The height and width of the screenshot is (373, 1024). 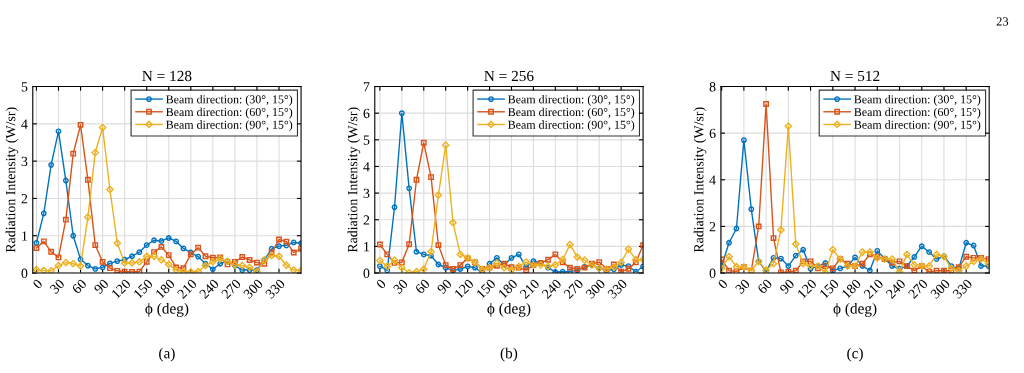 I want to click on text: (c), so click(x=855, y=354).